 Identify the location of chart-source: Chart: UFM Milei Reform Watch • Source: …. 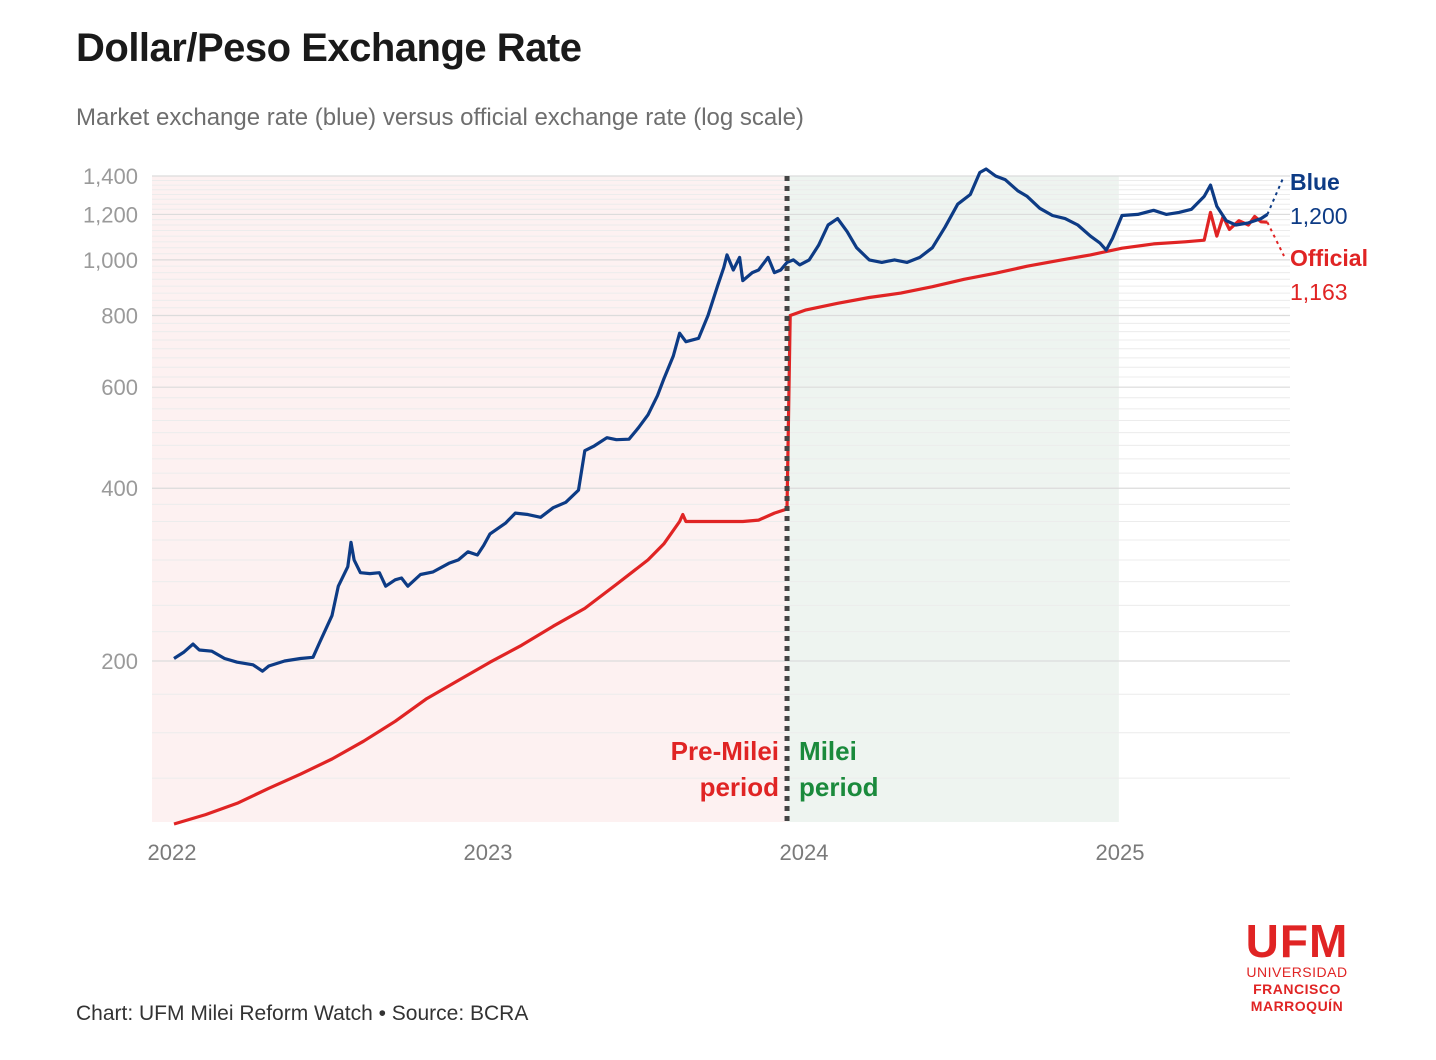
(302, 1013).